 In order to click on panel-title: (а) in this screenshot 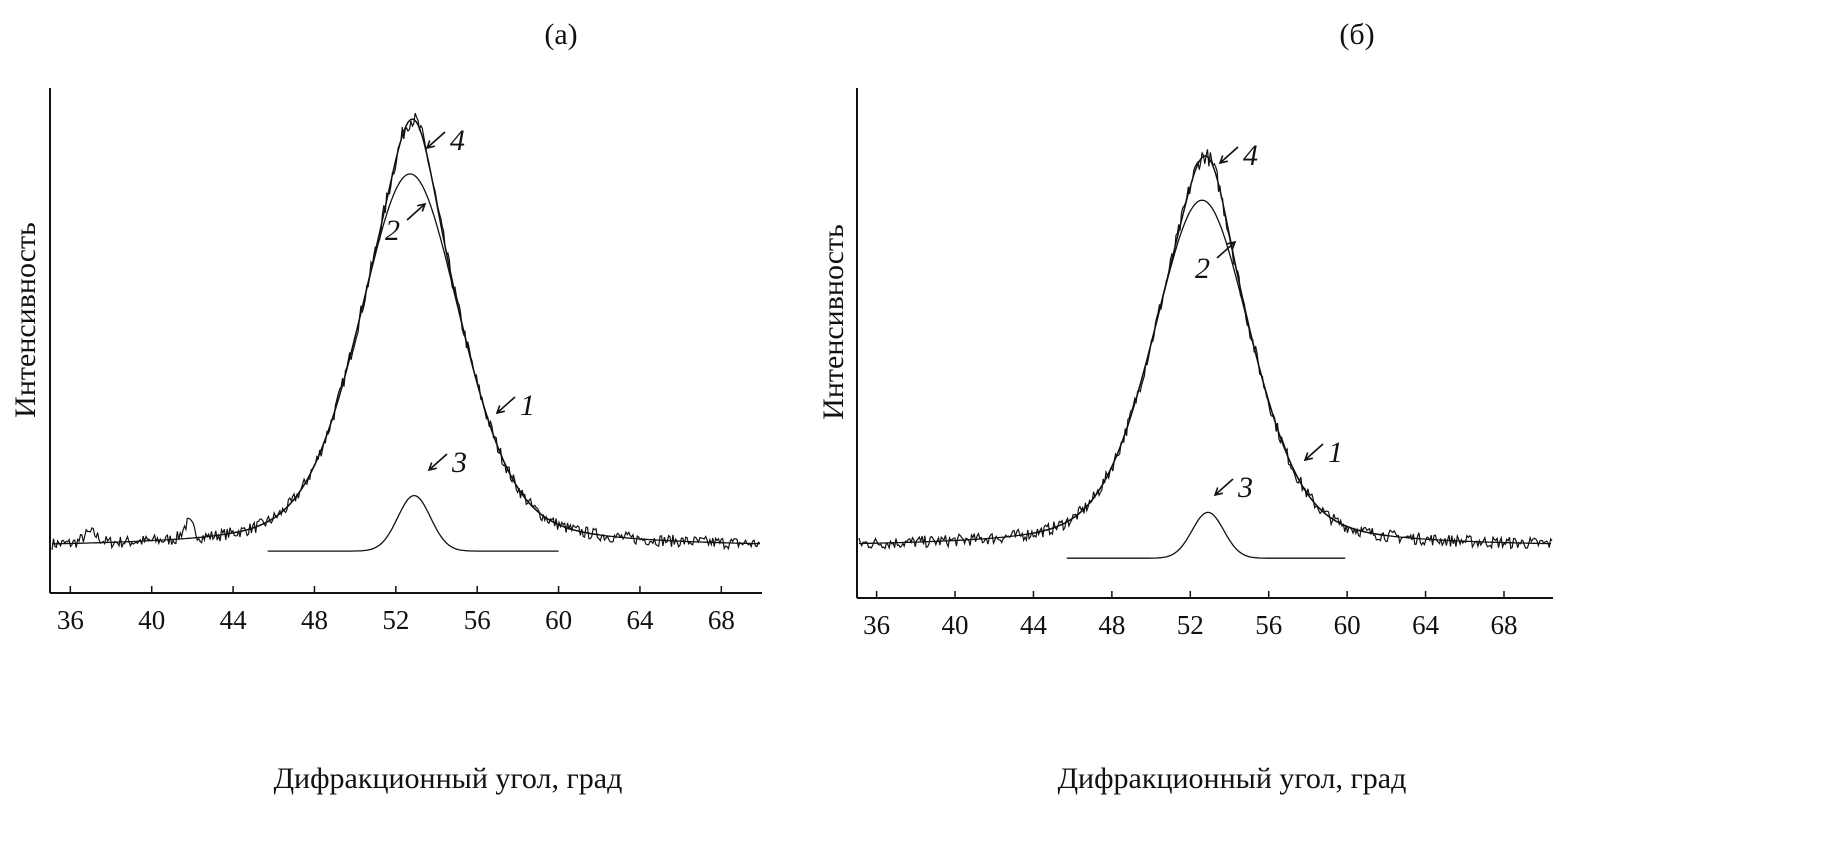, I will do `click(560, 34)`.